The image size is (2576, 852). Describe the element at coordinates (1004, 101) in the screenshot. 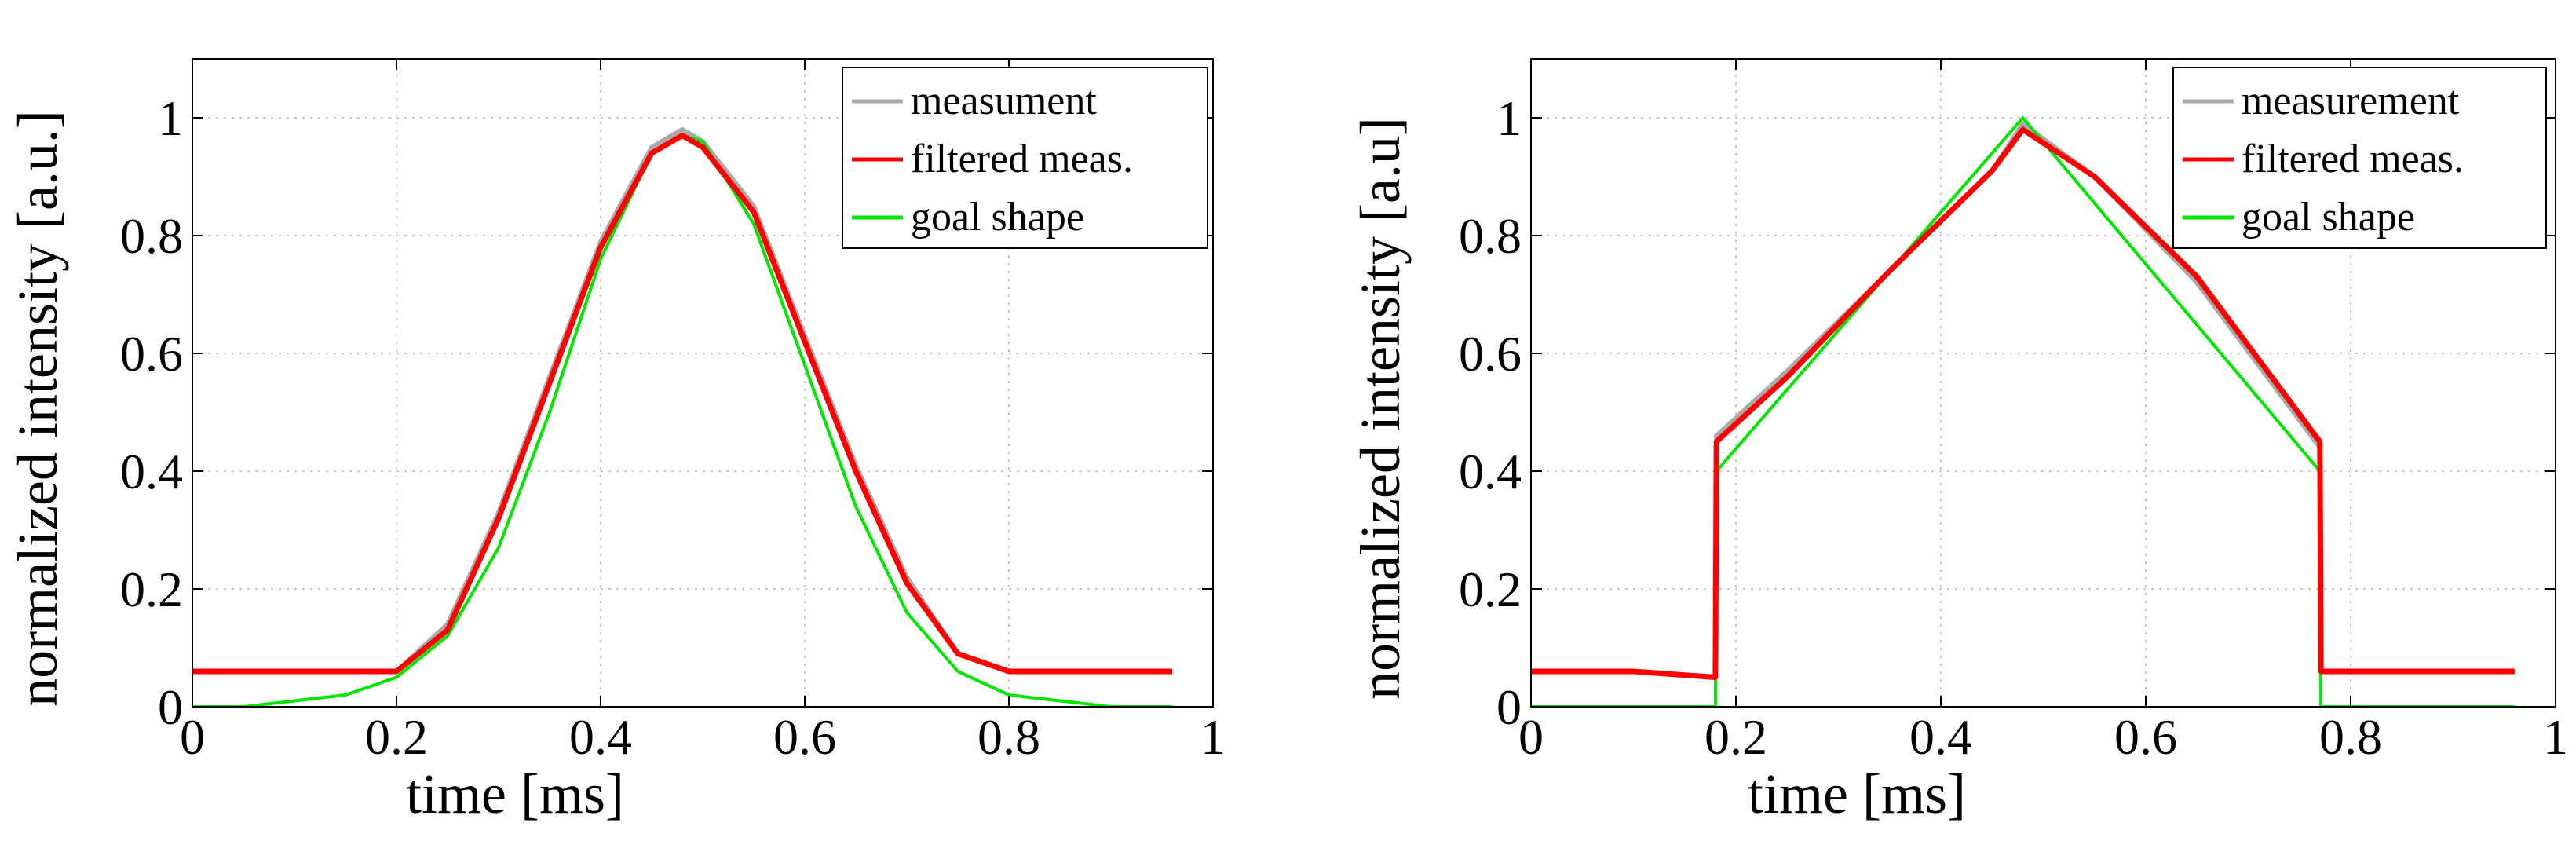

I see `legend-label-measurement: measument` at that location.